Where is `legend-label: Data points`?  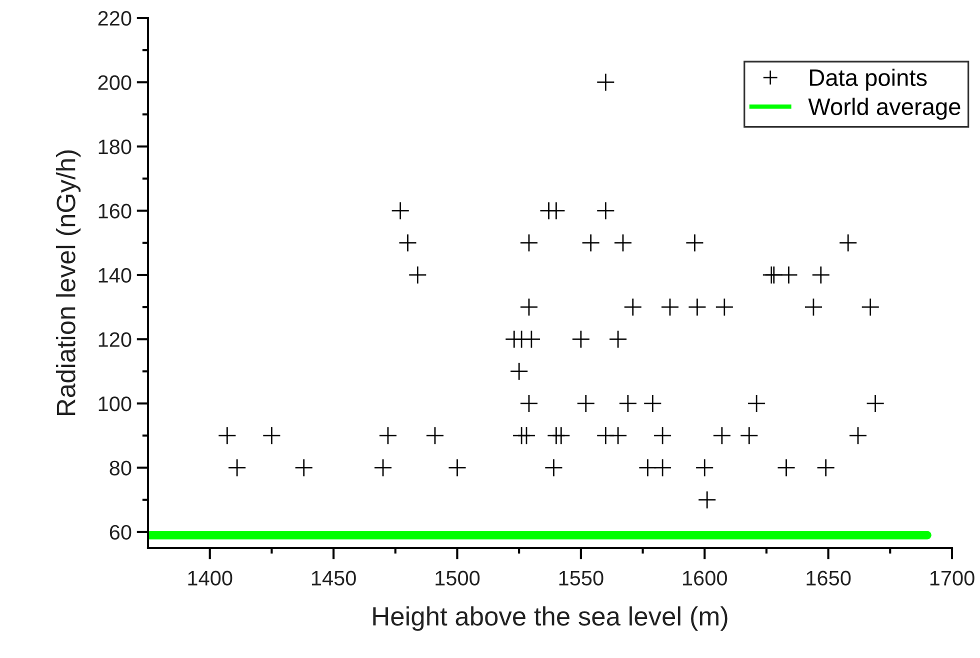
legend-label: Data points is located at coordinates (868, 79).